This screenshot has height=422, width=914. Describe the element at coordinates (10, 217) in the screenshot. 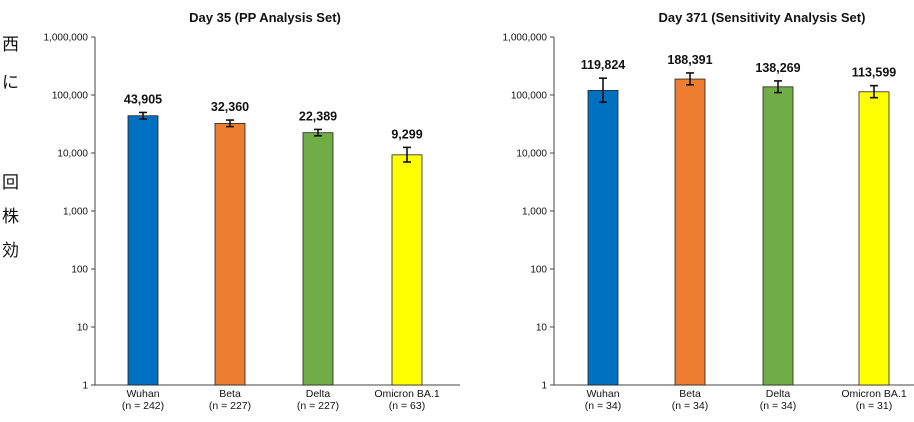

I see `sidebar-glyph: 株` at that location.